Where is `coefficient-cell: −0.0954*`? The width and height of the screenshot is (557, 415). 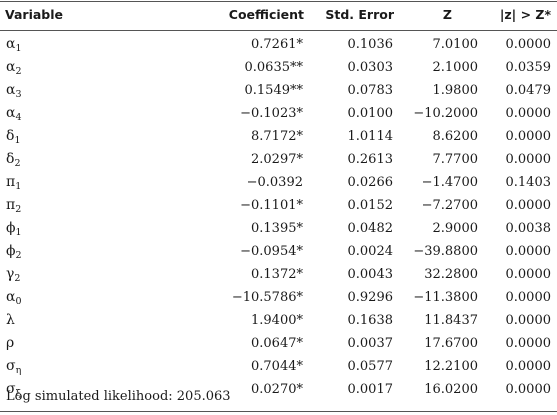
coefficient-cell: −0.0954* is located at coordinates (271, 251).